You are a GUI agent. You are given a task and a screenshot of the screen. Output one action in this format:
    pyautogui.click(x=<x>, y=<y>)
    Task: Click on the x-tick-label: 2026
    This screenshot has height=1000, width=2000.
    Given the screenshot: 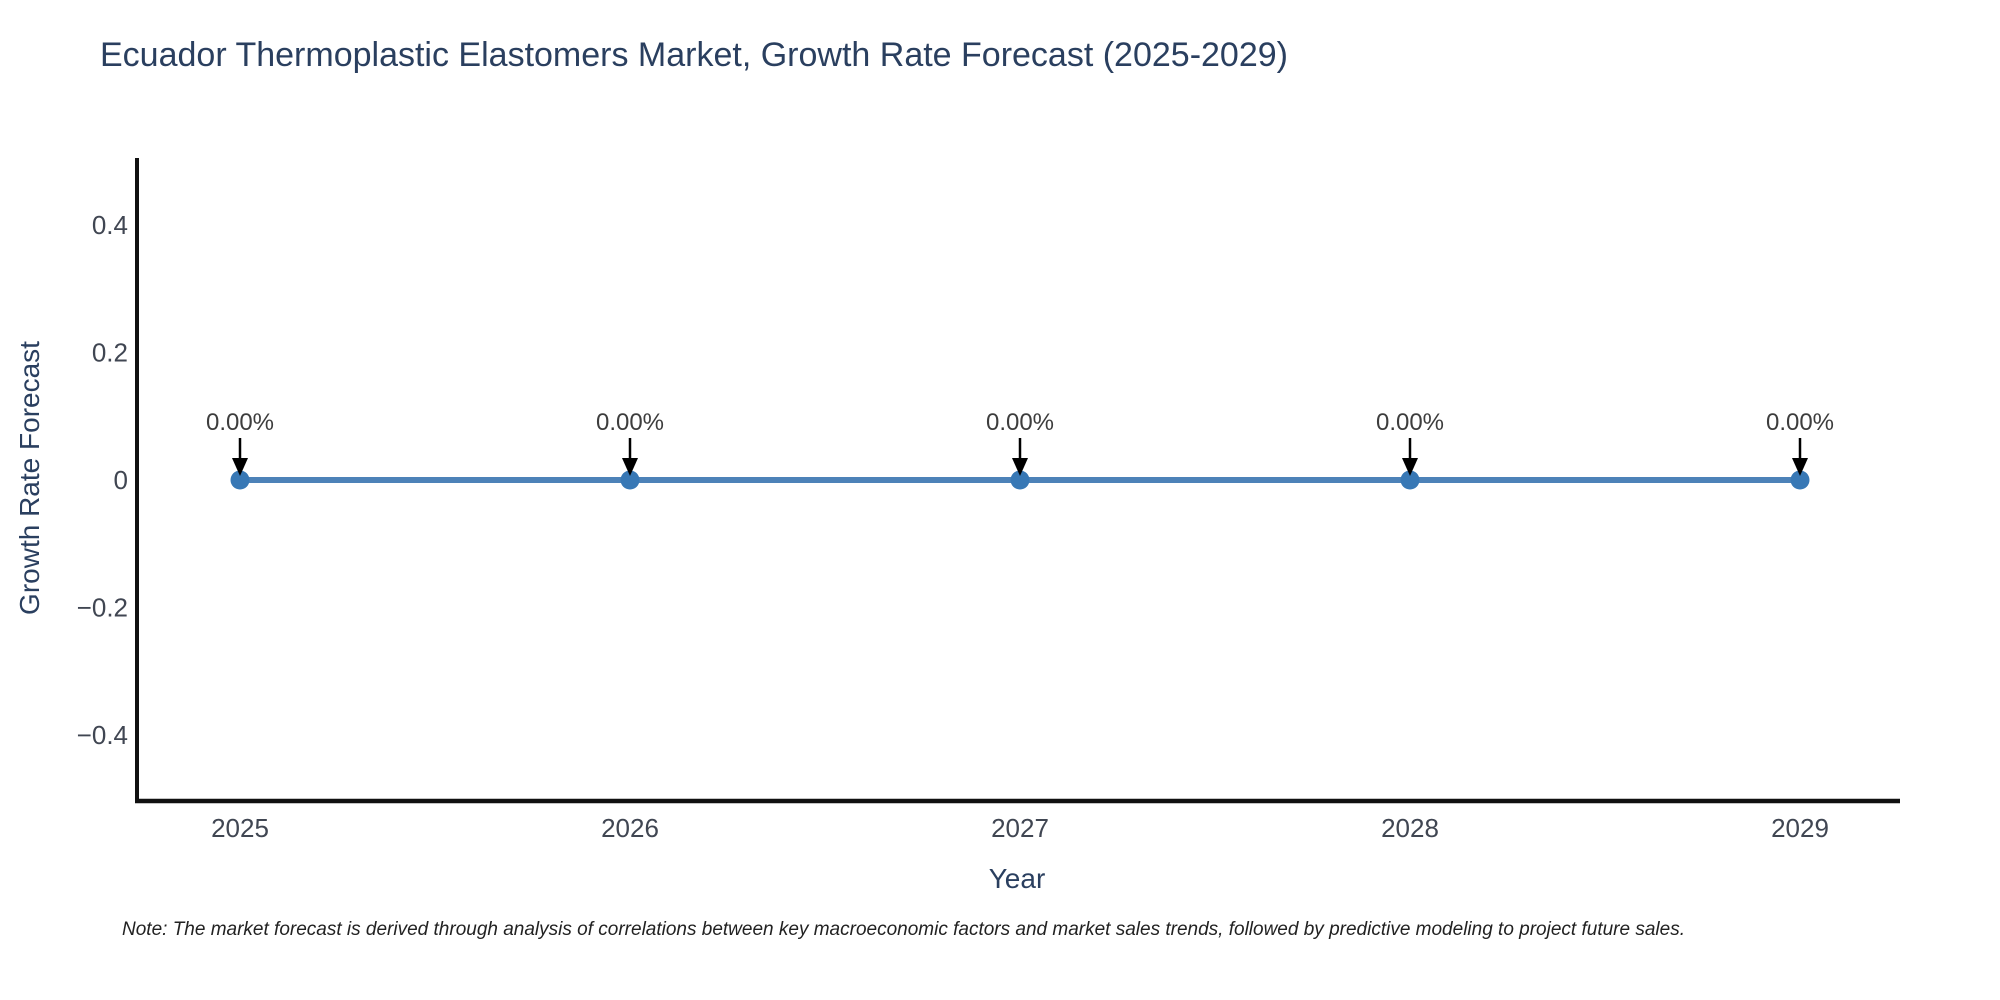 What is the action you would take?
    pyautogui.click(x=630, y=828)
    